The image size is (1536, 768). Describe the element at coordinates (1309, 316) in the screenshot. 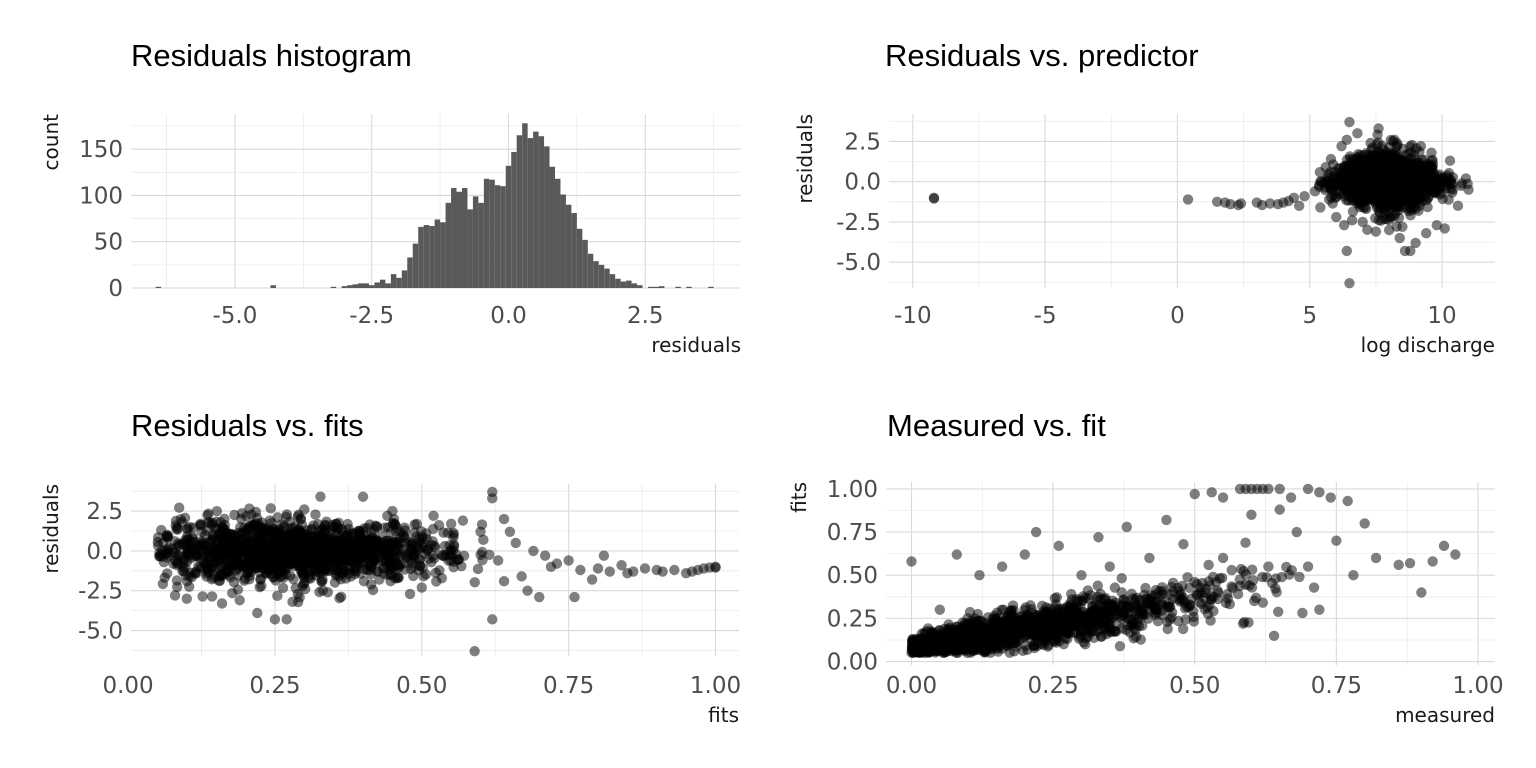

I see `x-tick-label: 5` at that location.